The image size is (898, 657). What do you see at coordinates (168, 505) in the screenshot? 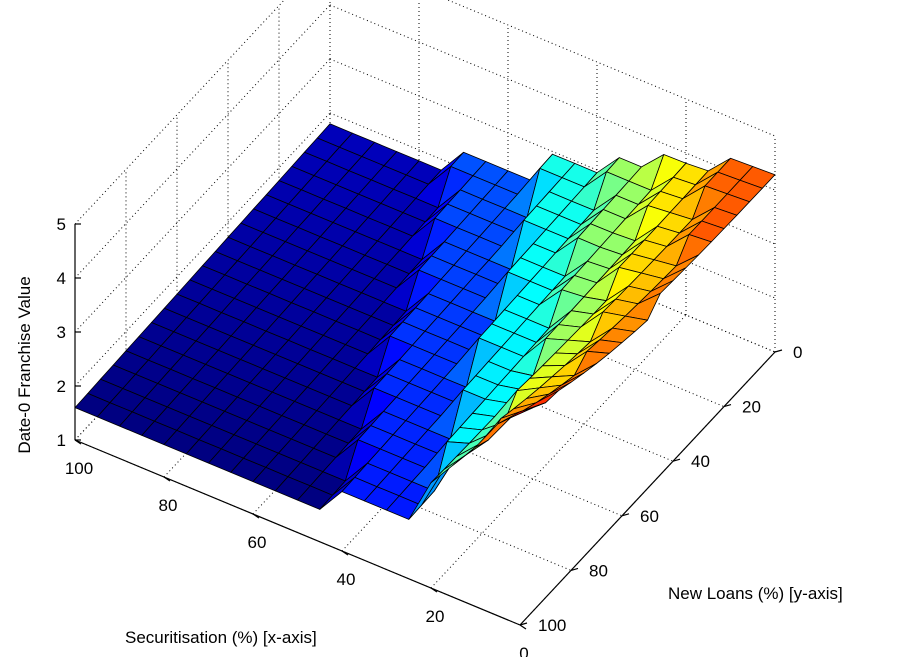
I see `x-tick-label: 80` at bounding box center [168, 505].